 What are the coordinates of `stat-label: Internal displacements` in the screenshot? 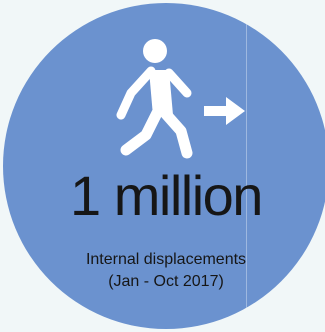 It's located at (166, 259).